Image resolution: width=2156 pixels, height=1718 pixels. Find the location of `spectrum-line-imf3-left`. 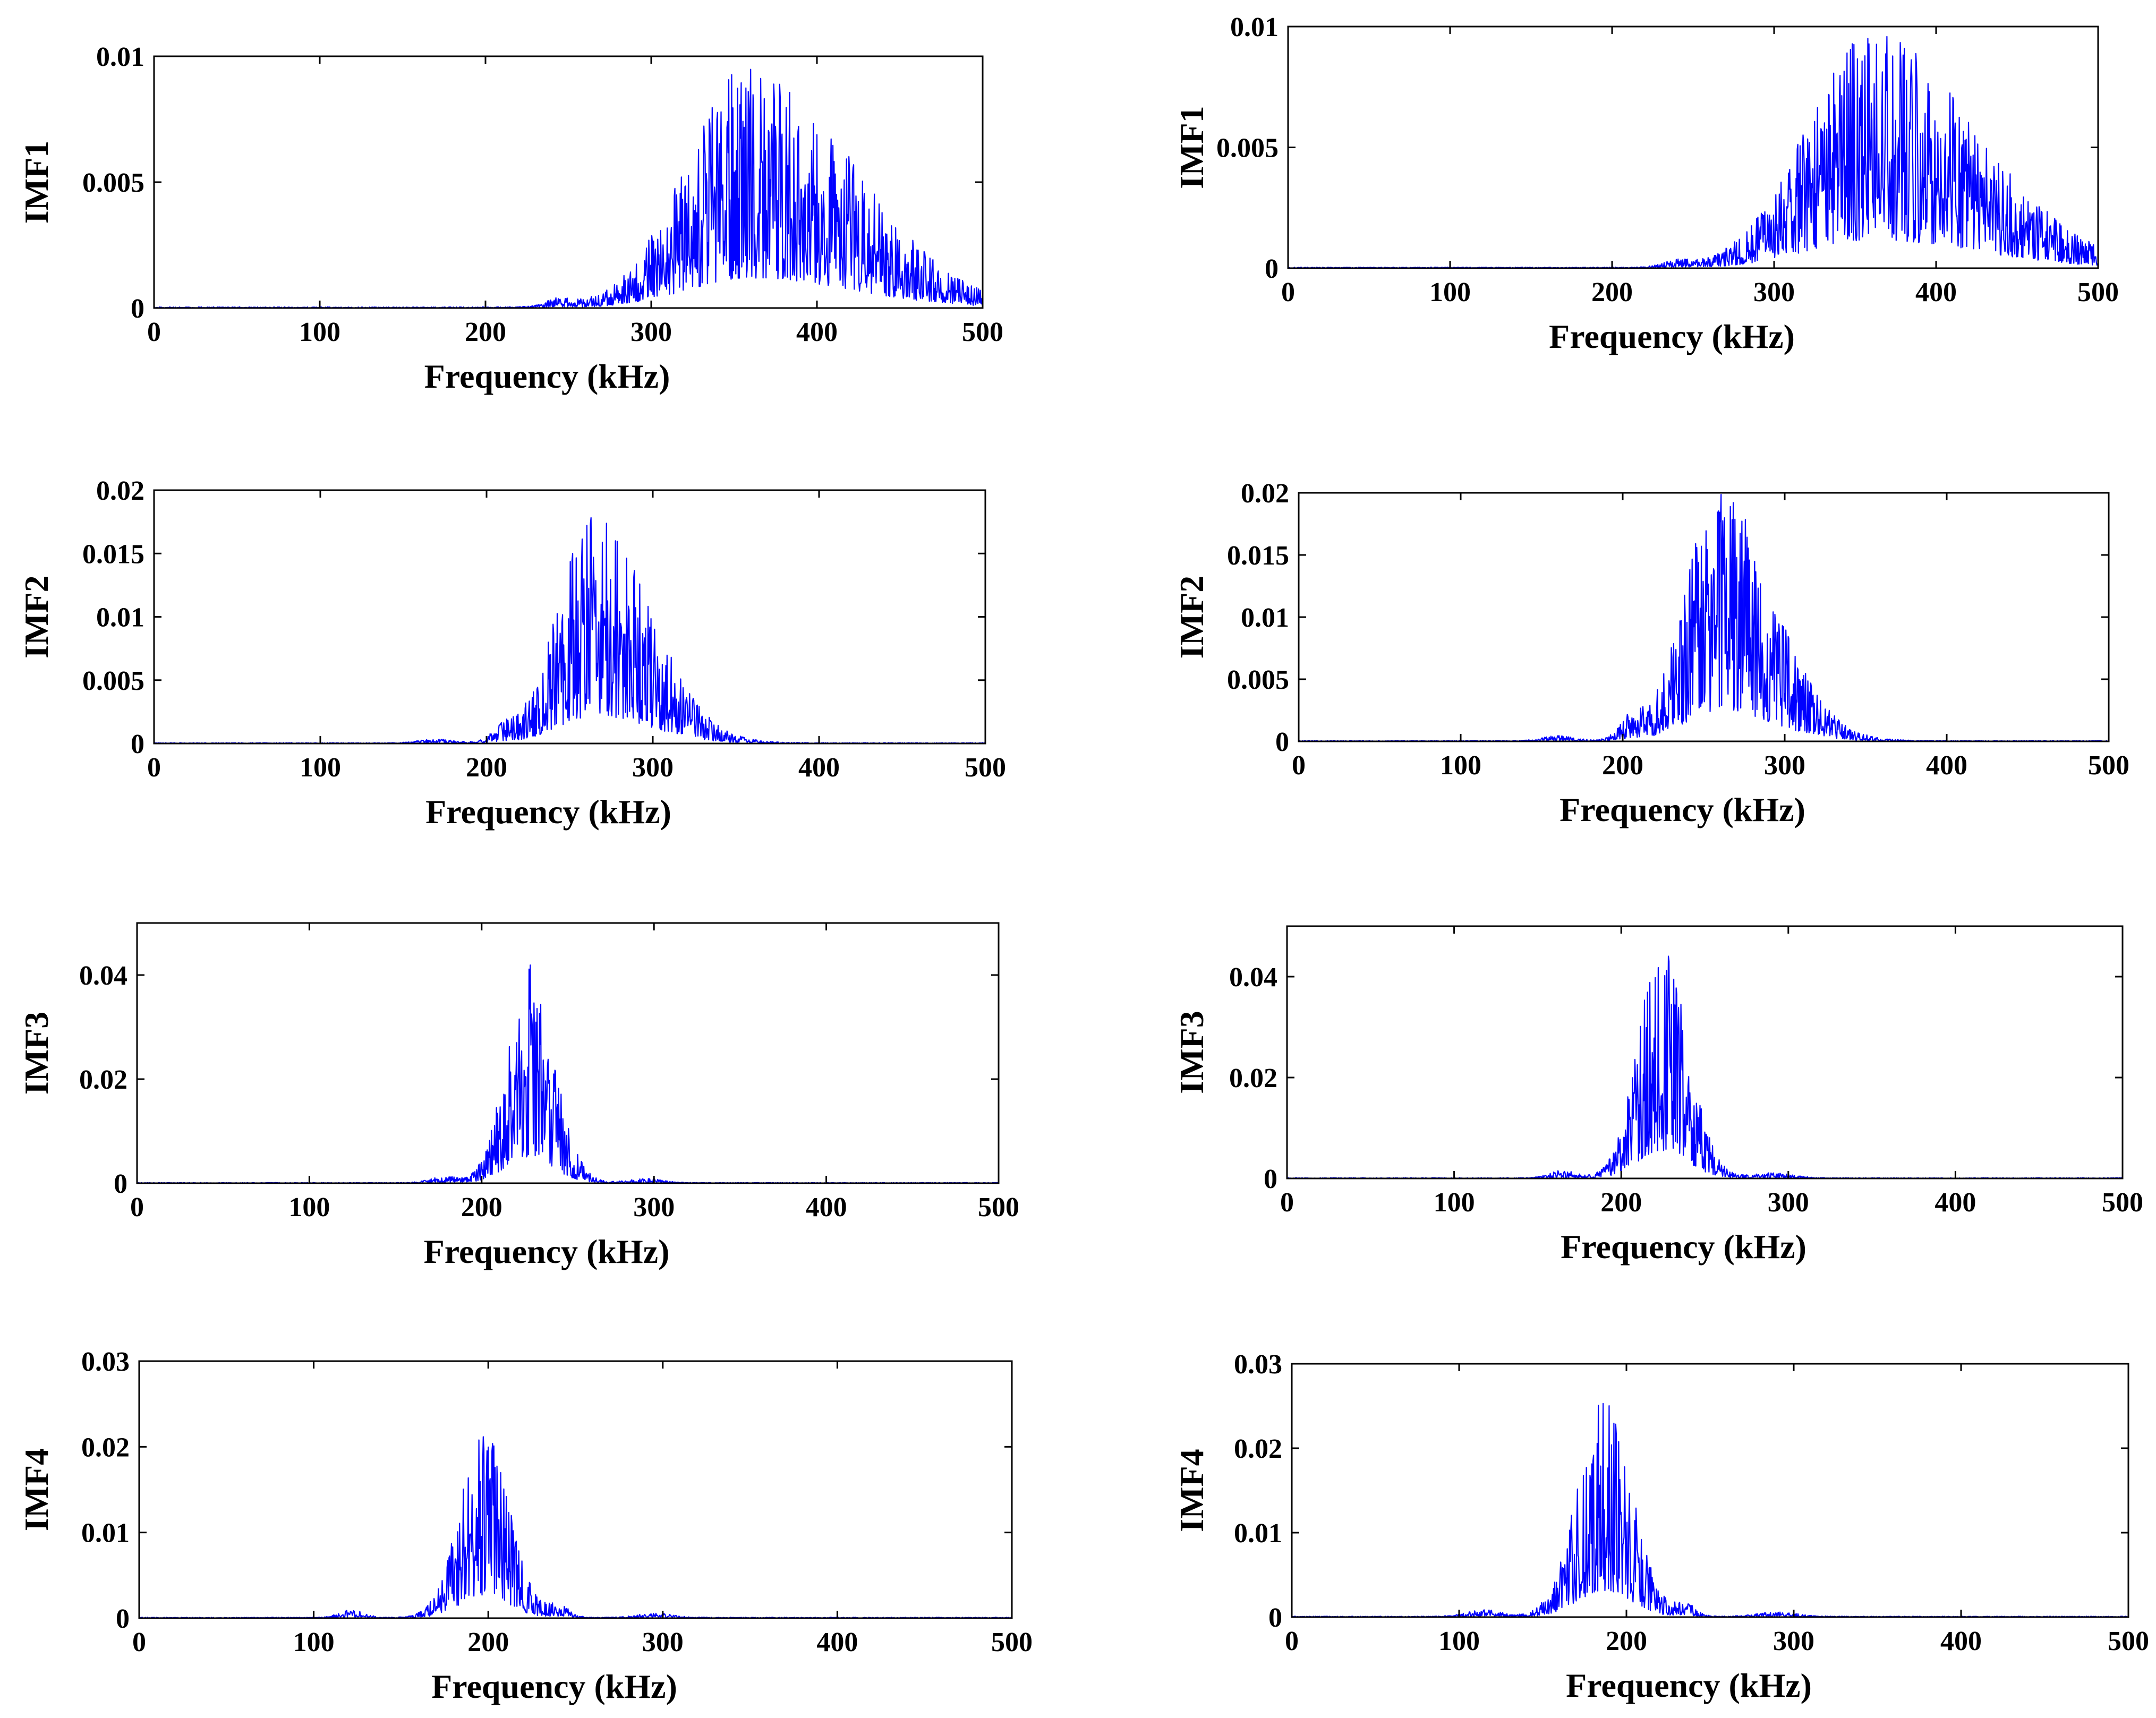

spectrum-line-imf3-left is located at coordinates (568, 1074).